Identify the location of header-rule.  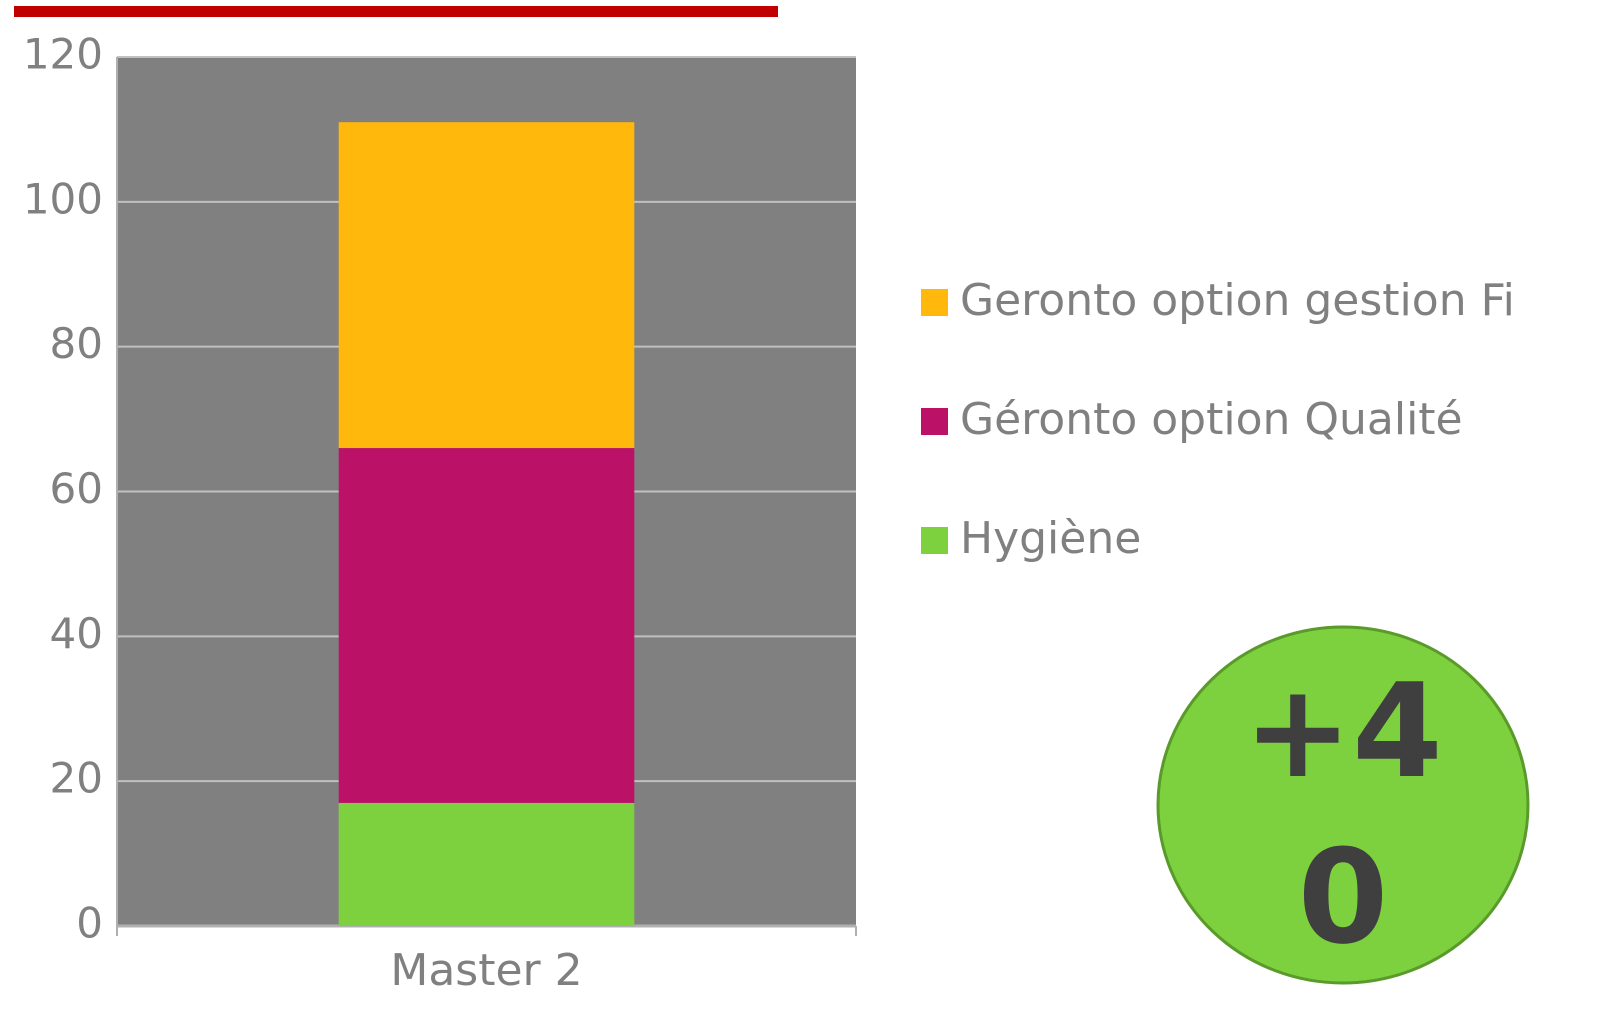
(396, 11).